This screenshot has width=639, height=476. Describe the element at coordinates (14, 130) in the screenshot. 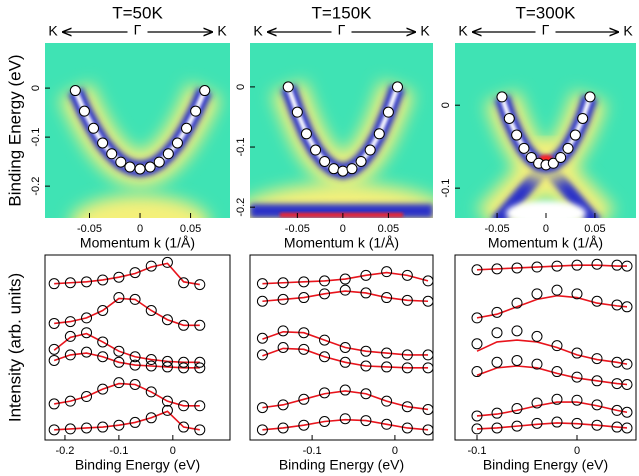

I see `y-axis-label: Binding Energy (eV)` at that location.